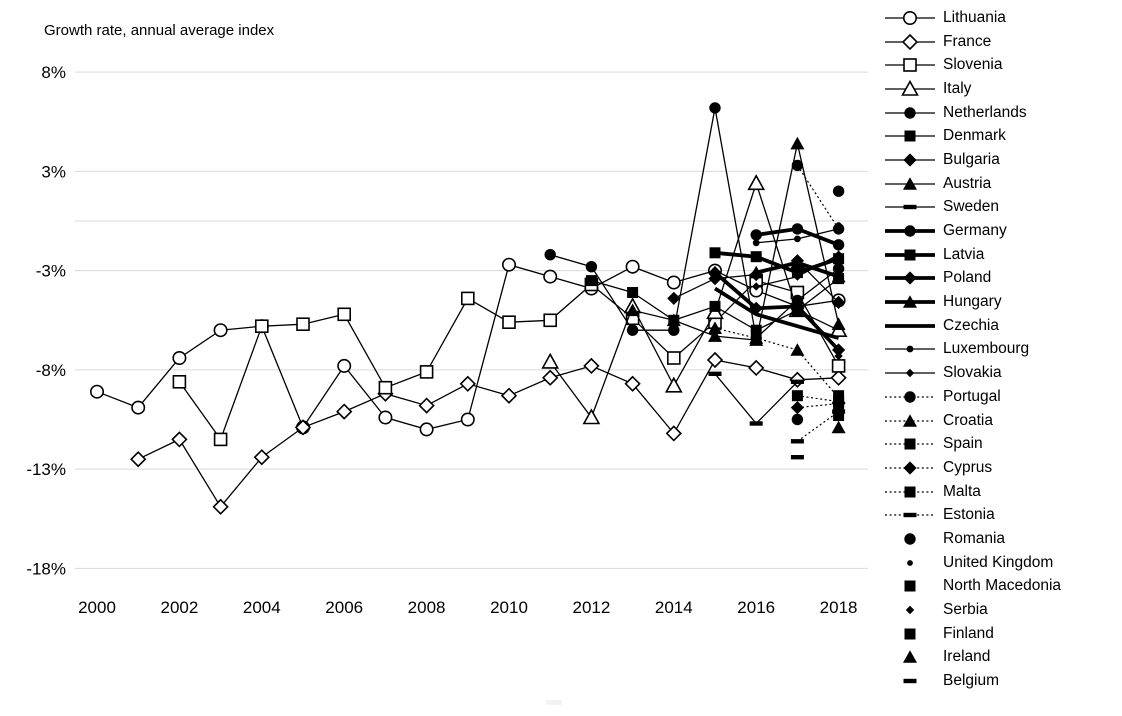  What do you see at coordinates (776, 313) in the screenshot?
I see `series-line-czechia` at bounding box center [776, 313].